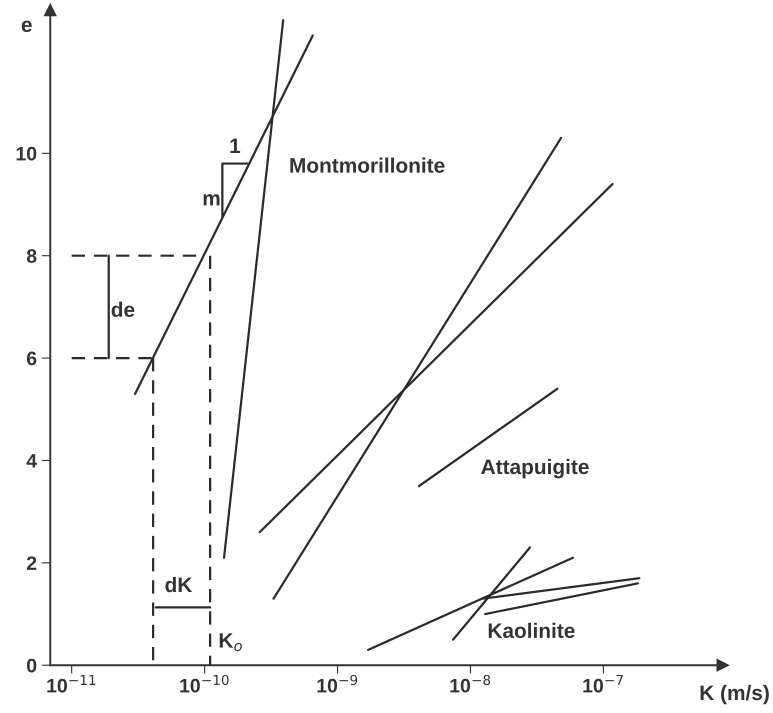 This screenshot has height=713, width=773. Describe the element at coordinates (27, 26) in the screenshot. I see `y-axis-title: e` at that location.